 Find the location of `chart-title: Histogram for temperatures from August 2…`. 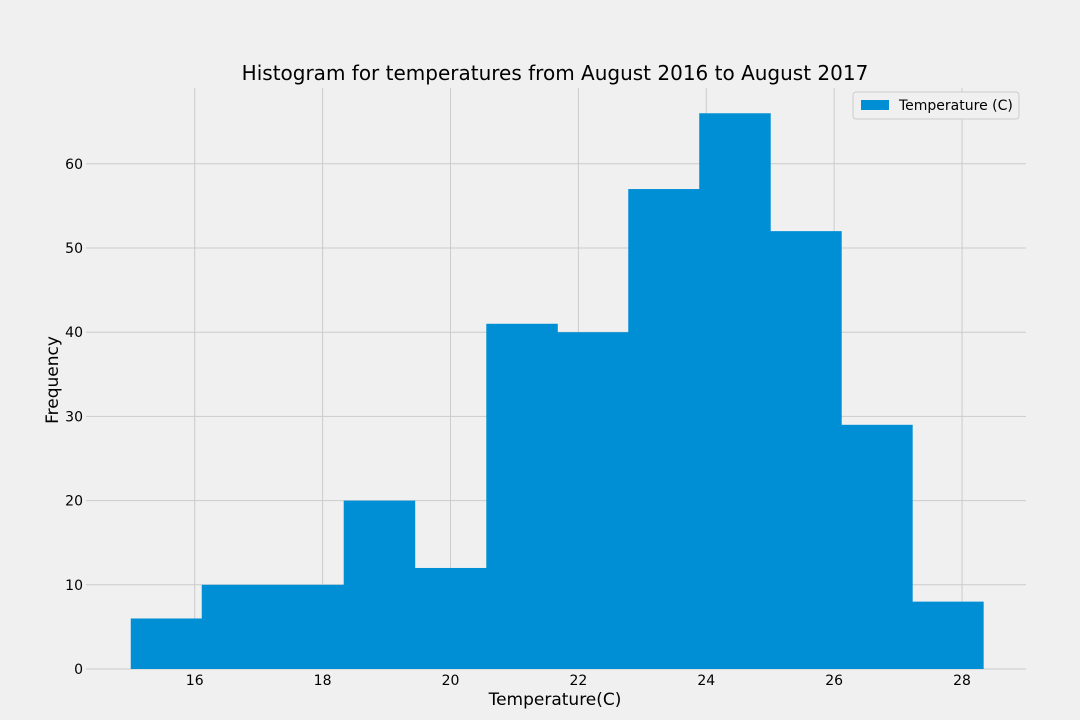

chart-title: Histogram for temperatures from August 2… is located at coordinates (555, 73).